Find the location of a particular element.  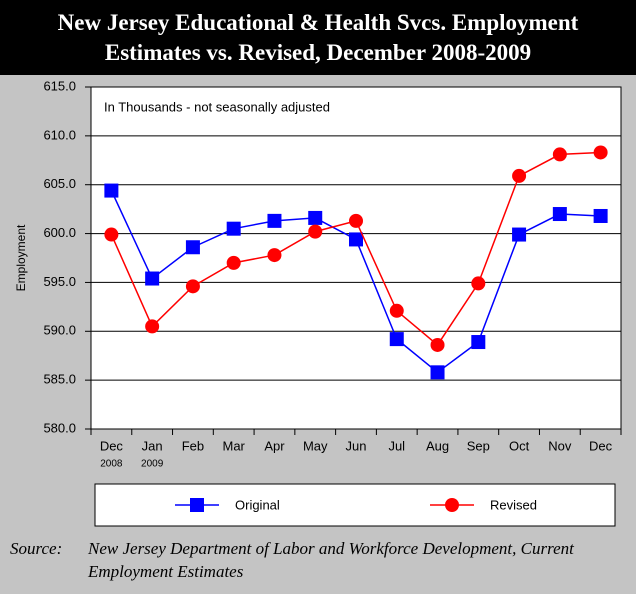

x-tick-label: Aug is located at coordinates (437, 445).